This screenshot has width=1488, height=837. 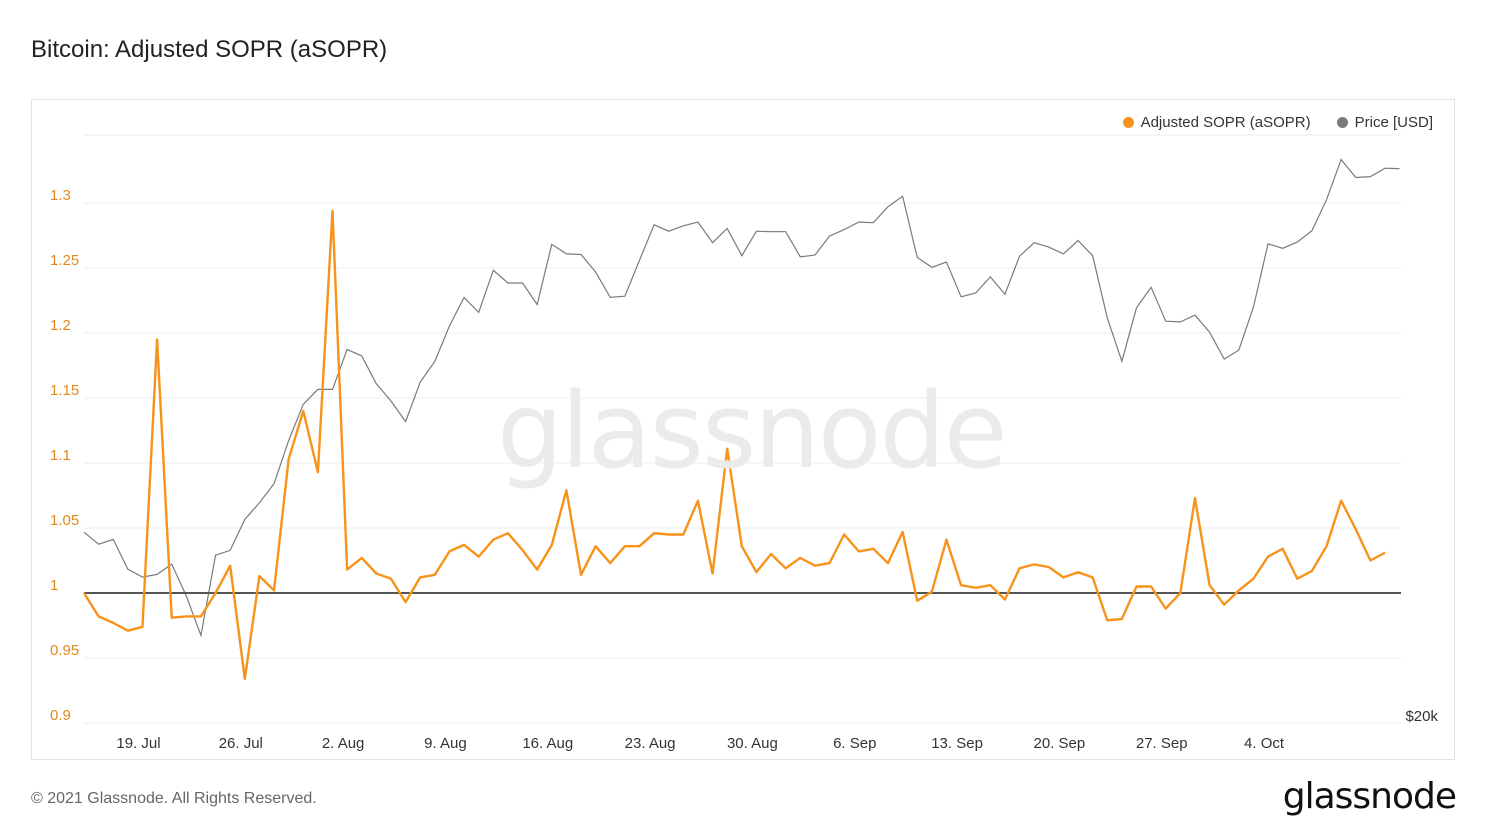 I want to click on x-tick-label: 16. Aug, so click(x=547, y=743).